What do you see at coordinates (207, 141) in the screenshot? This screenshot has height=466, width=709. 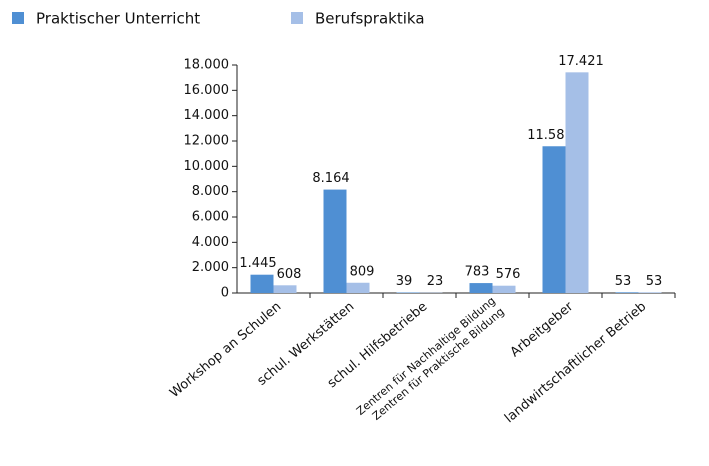 I see `y-tick-label: 12.000` at bounding box center [207, 141].